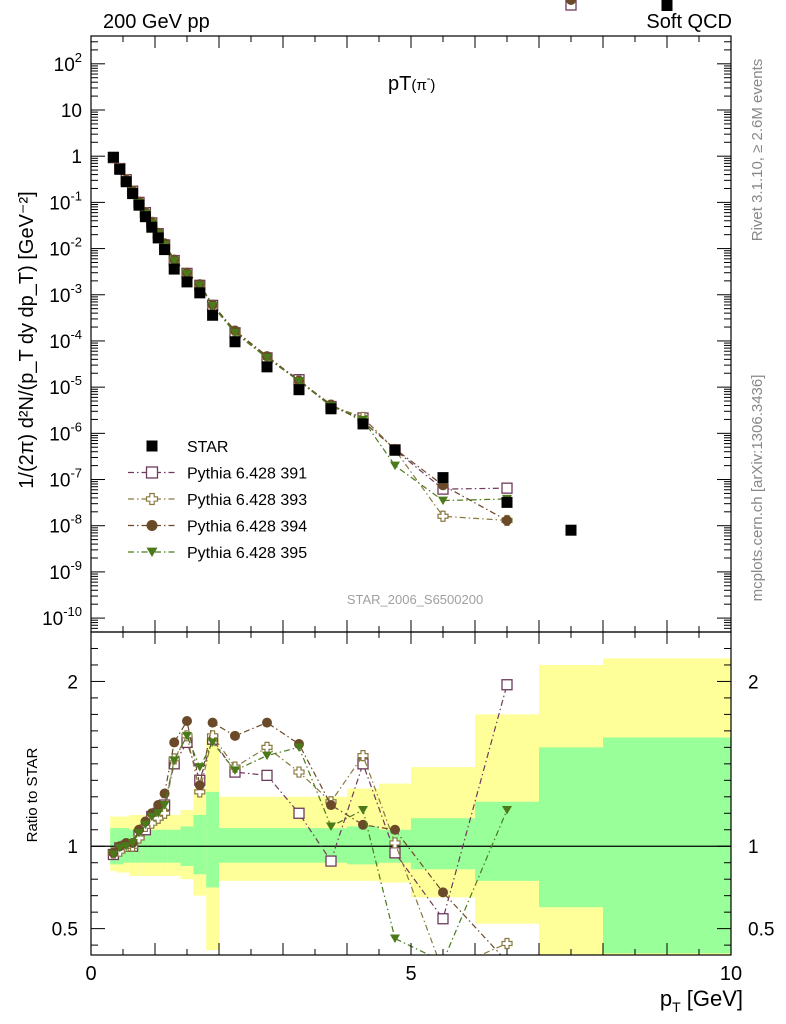 The height and width of the screenshot is (1024, 786). What do you see at coordinates (207, 447) in the screenshot?
I see `legend-label: STAR` at bounding box center [207, 447].